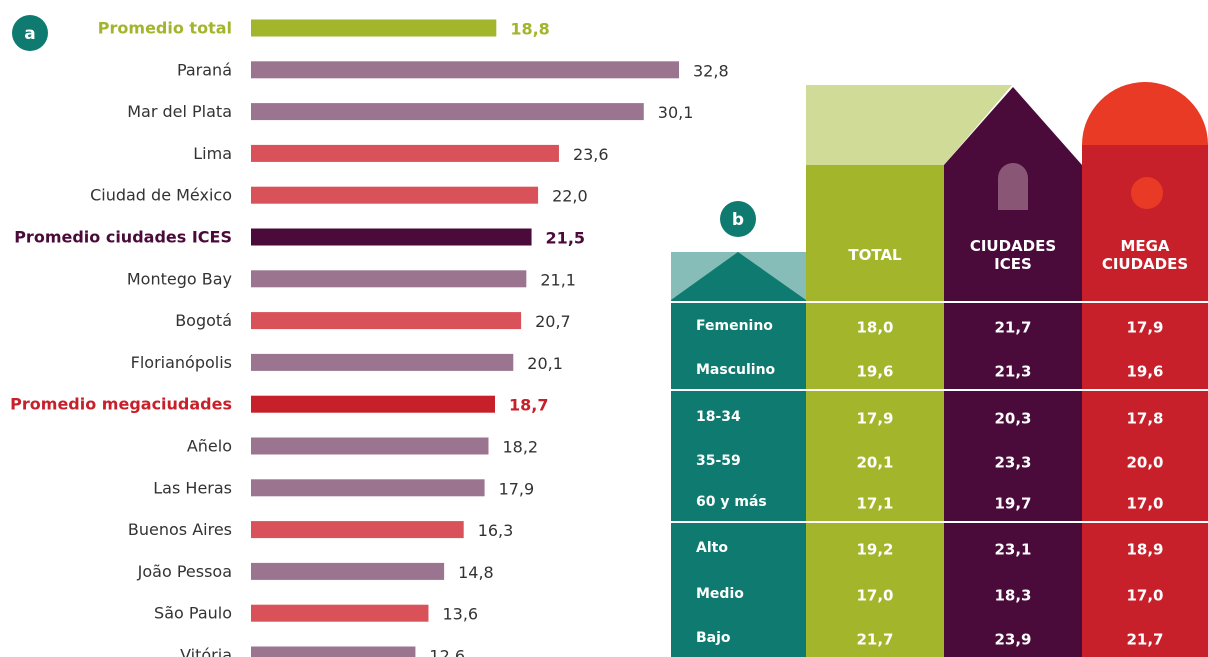 Image resolution: width=1208 pixels, height=657 pixels. What do you see at coordinates (203, 320) in the screenshot?
I see `category-label: Bogotá` at bounding box center [203, 320].